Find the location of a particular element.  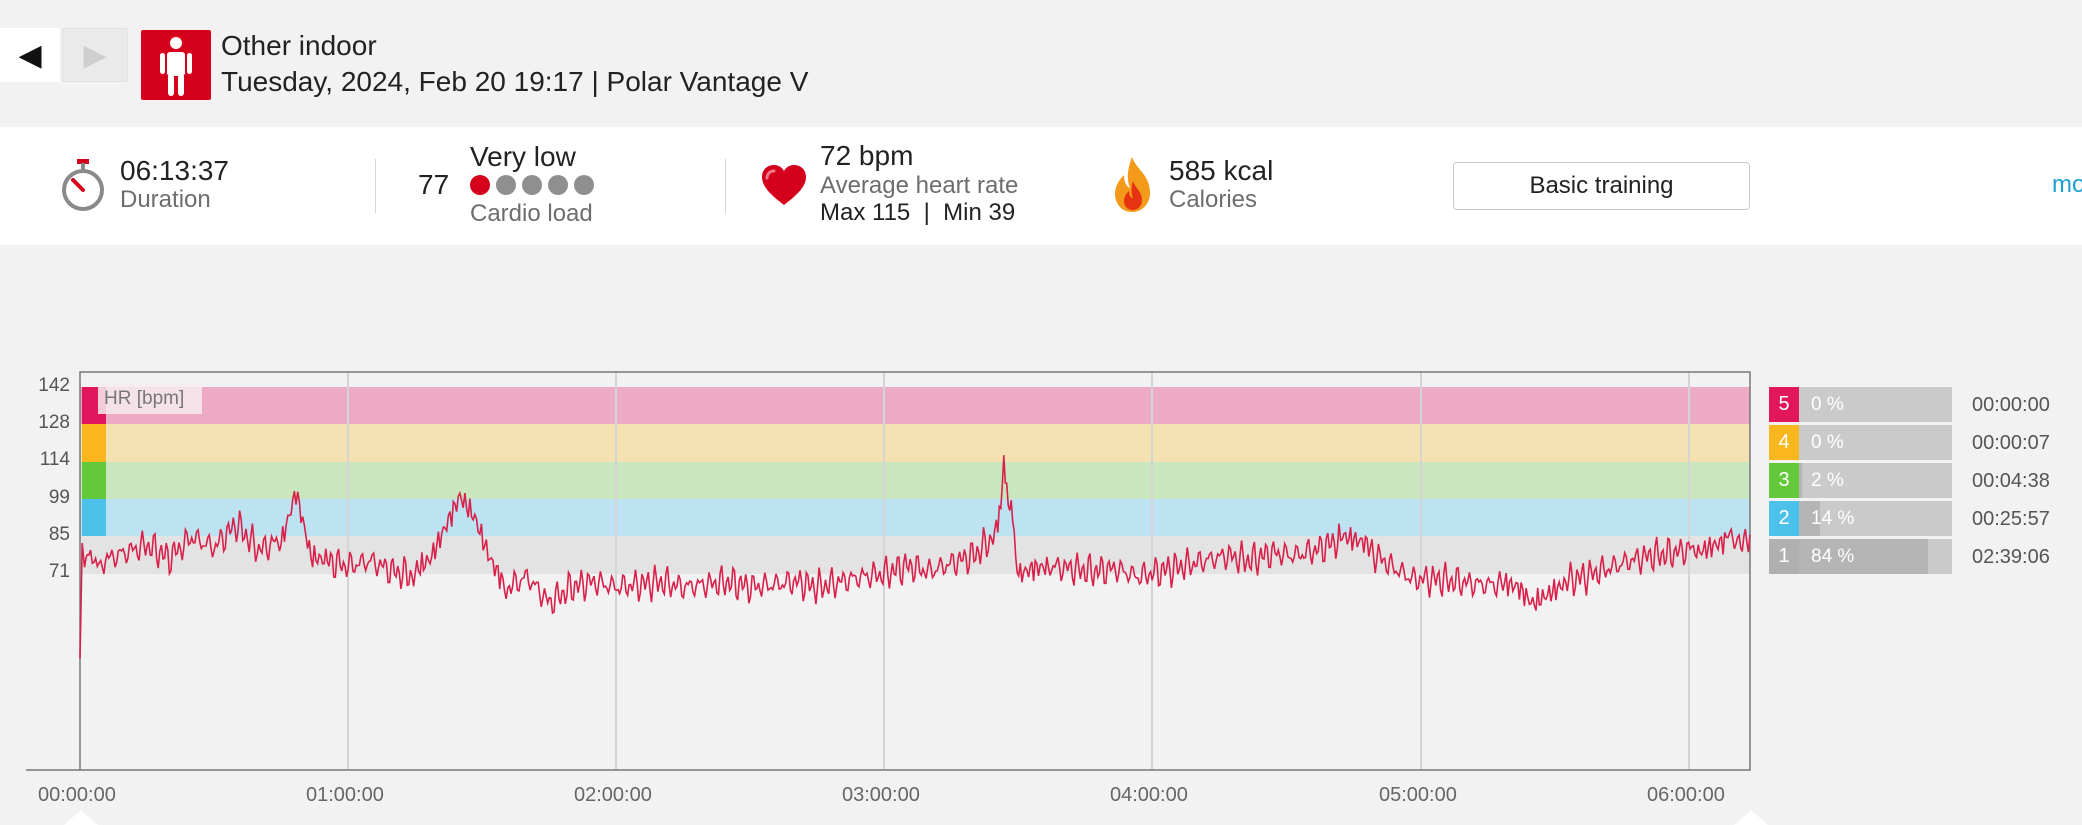

zone-time: 00:00:00 is located at coordinates (2011, 405).